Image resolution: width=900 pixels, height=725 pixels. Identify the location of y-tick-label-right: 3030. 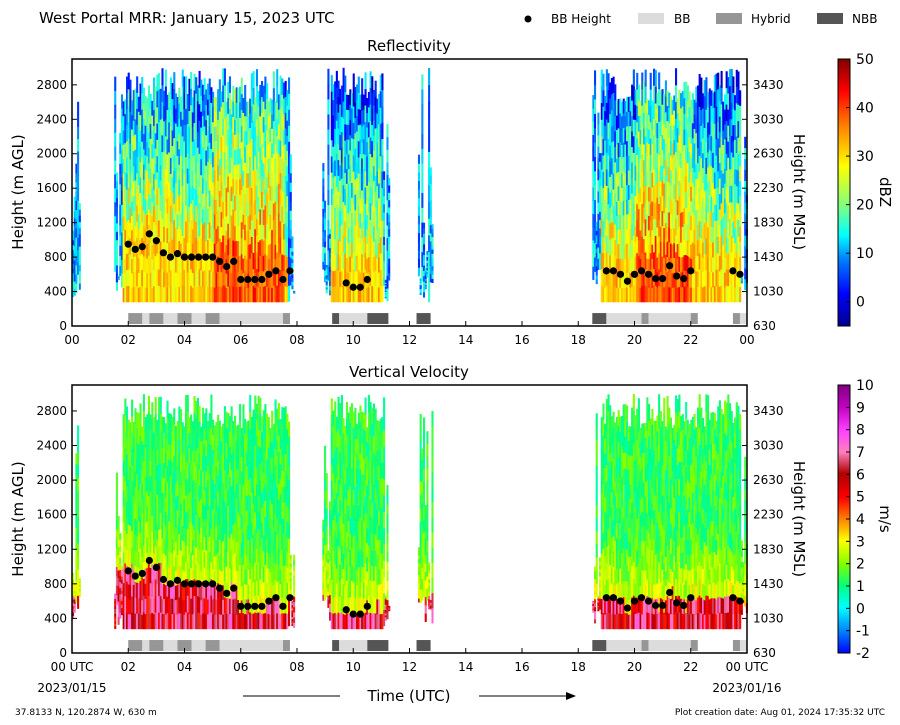
(768, 119).